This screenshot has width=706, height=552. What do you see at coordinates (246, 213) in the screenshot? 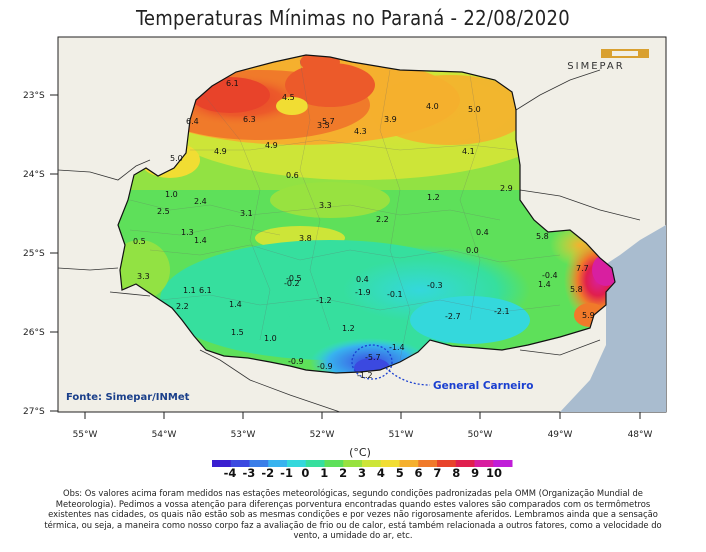
I see `station-value: 3.1` at bounding box center [246, 213].